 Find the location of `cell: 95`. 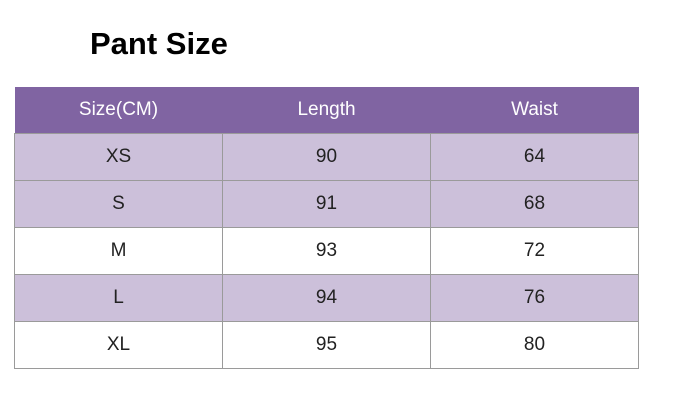

cell: 95 is located at coordinates (326, 345).